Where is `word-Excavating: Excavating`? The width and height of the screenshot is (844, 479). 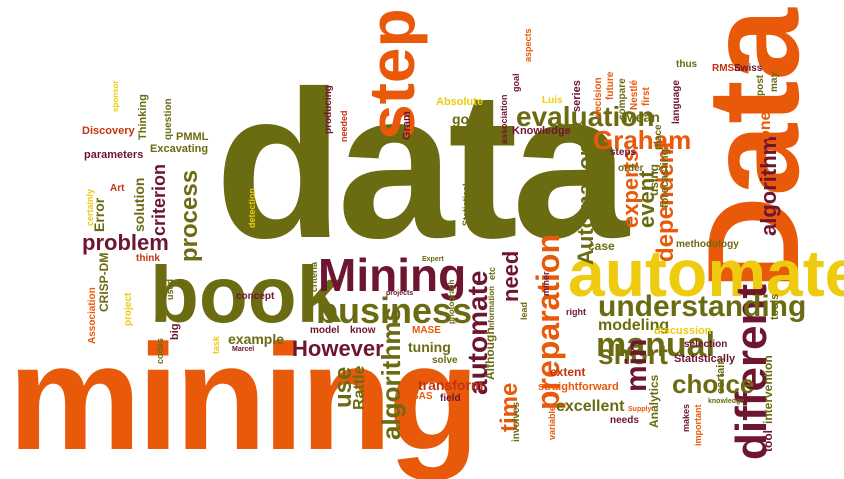
word-Excavating: Excavating is located at coordinates (179, 149).